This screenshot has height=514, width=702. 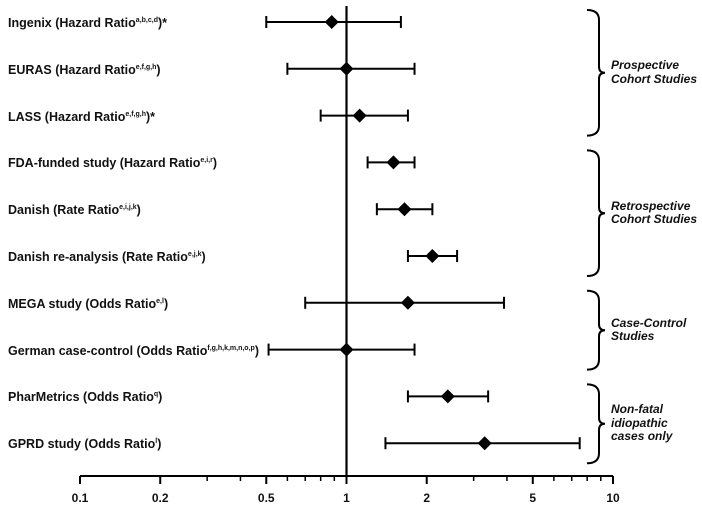 What do you see at coordinates (104, 163) in the screenshot?
I see `study-name: FDA-funded study (Hazard Ratio` at bounding box center [104, 163].